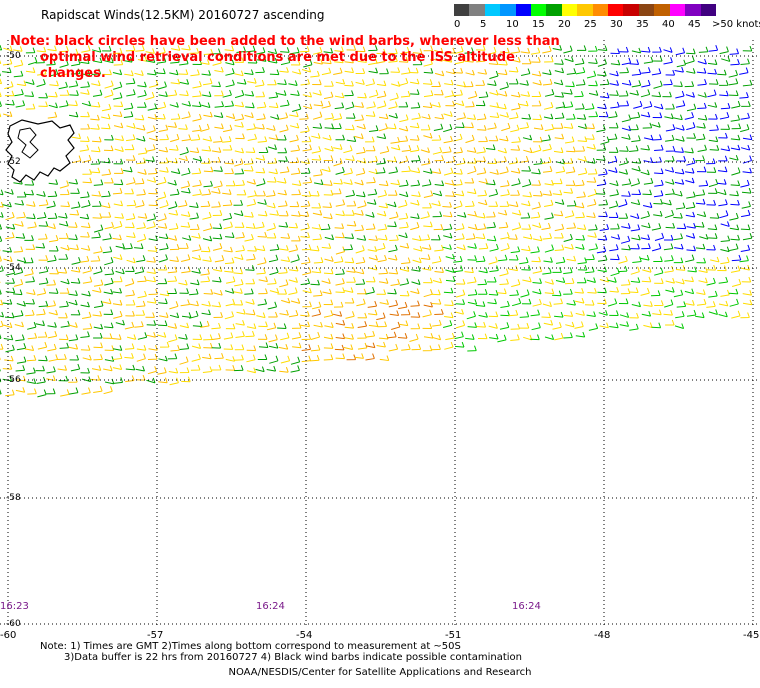 The height and width of the screenshot is (688, 760). Describe the element at coordinates (28, 143) in the screenshot. I see `falkland-islands-east` at that location.